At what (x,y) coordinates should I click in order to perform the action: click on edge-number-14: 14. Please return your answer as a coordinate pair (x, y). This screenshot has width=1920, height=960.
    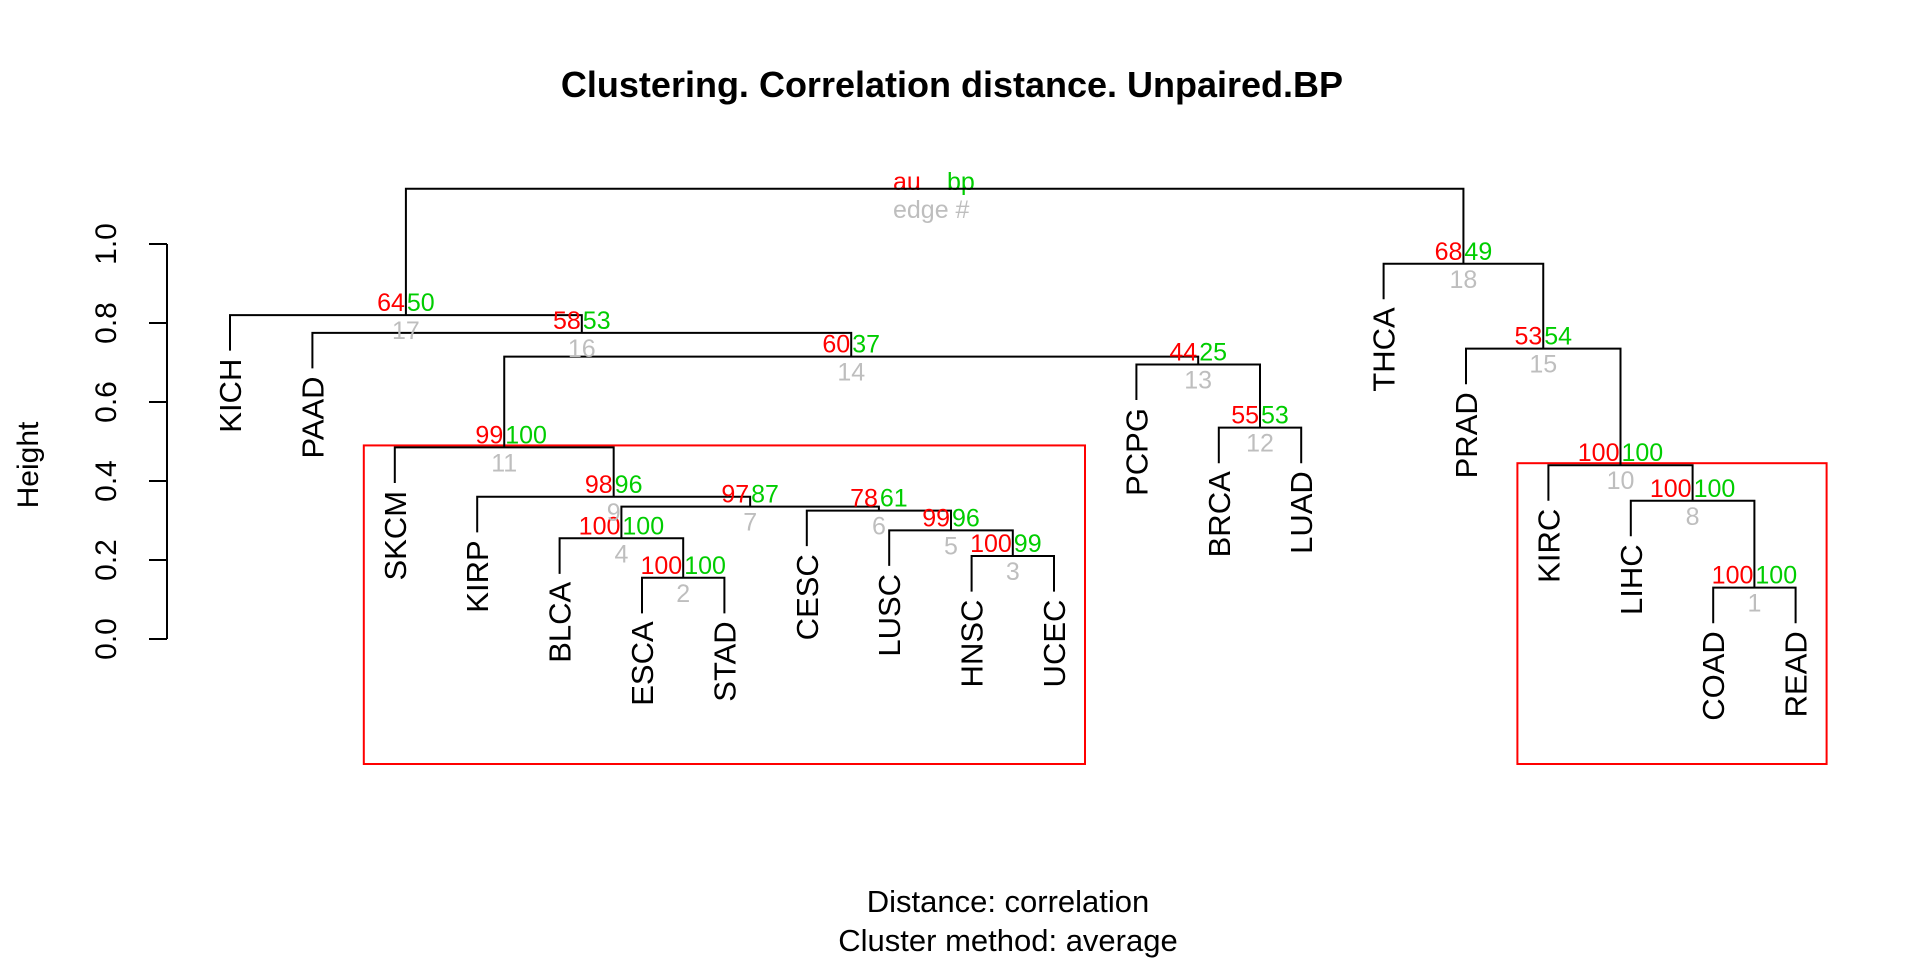
    Looking at the image, I should click on (851, 373).